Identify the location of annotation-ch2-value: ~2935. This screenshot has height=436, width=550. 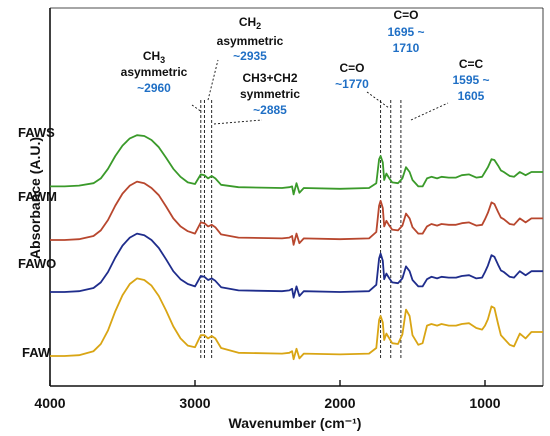
(250, 56).